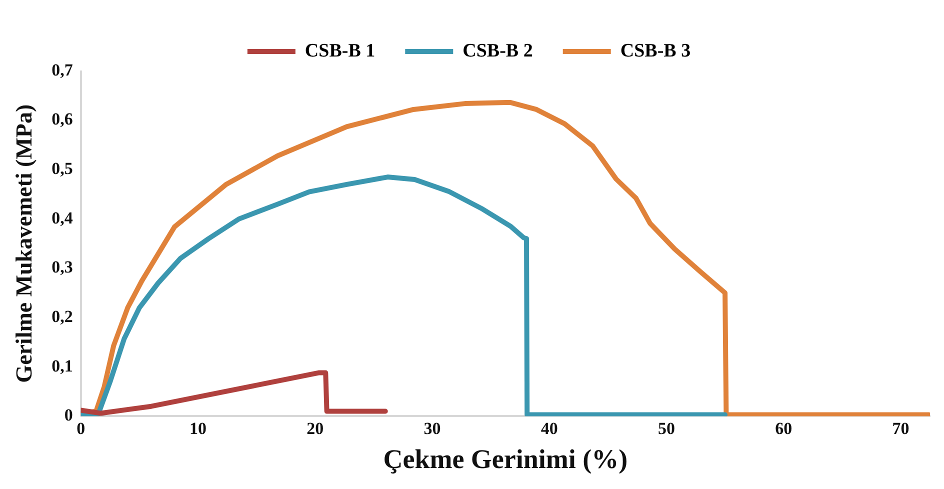 Image resolution: width=944 pixels, height=489 pixels. I want to click on x-tick-label: 50, so click(666, 428).